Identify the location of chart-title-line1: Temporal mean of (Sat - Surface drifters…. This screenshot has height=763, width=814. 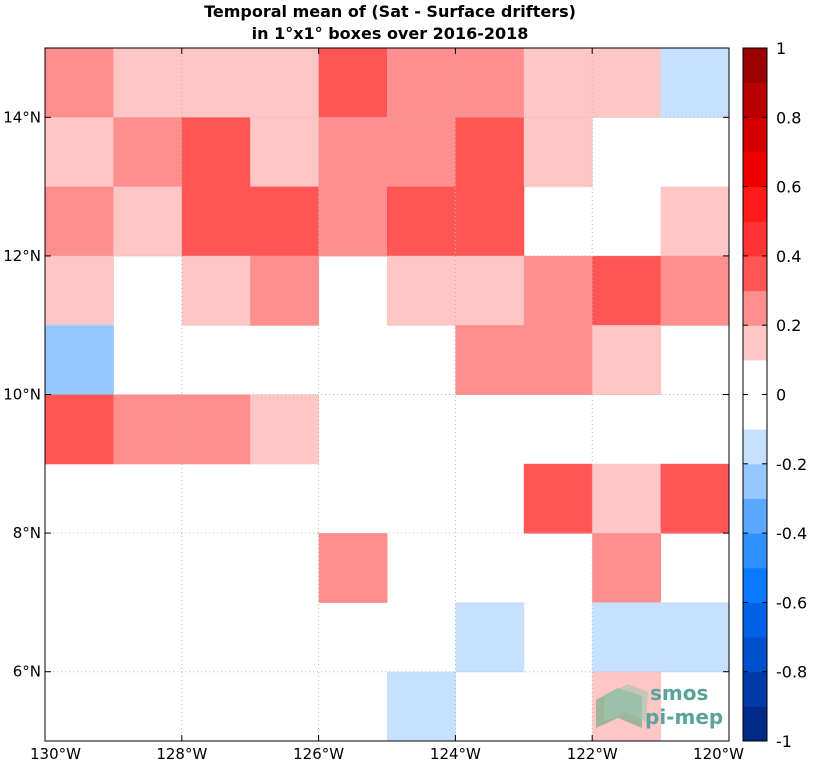
(390, 11).